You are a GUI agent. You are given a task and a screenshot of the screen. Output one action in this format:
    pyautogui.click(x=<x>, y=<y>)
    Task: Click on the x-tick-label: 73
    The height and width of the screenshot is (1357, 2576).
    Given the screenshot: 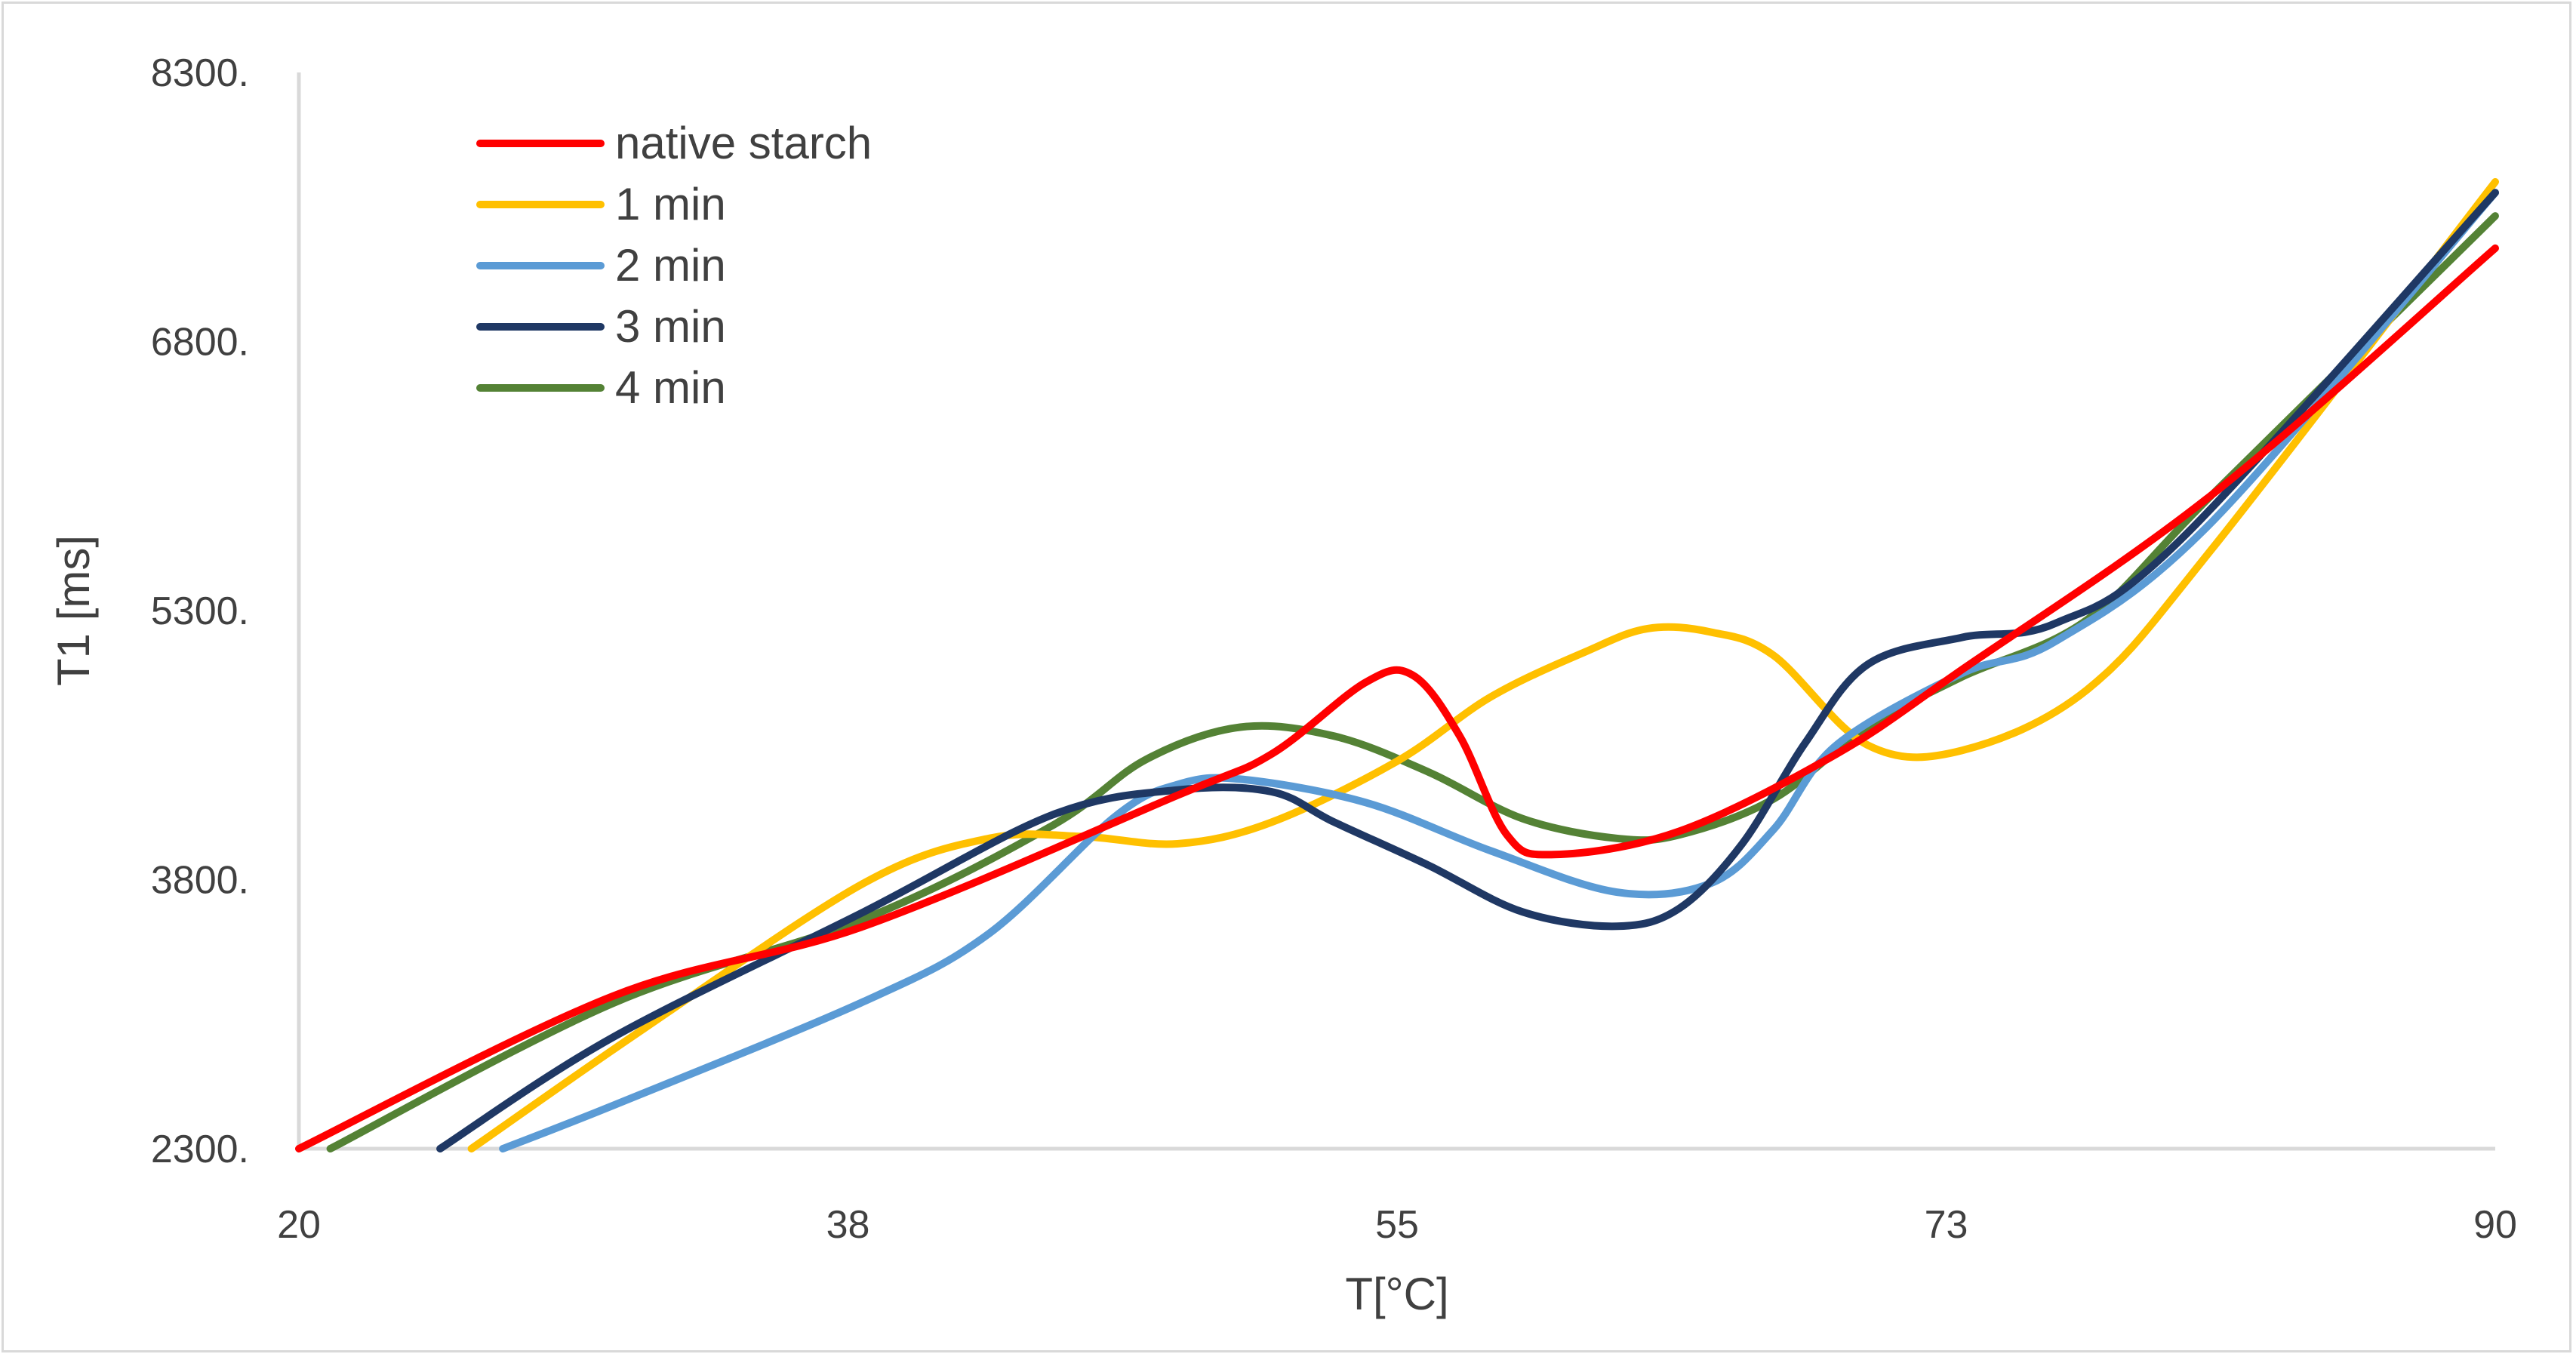 What is the action you would take?
    pyautogui.click(x=1946, y=1225)
    